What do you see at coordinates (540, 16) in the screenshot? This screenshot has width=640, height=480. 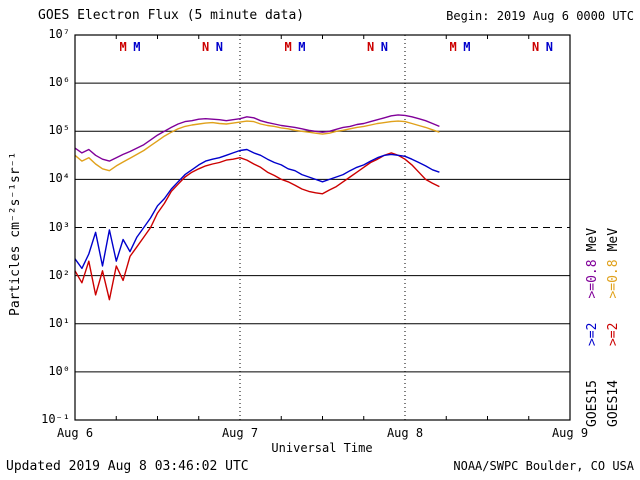 I see `begin-timestamp-label: Begin: 2019 Aug 6 0000 UTC` at bounding box center [540, 16].